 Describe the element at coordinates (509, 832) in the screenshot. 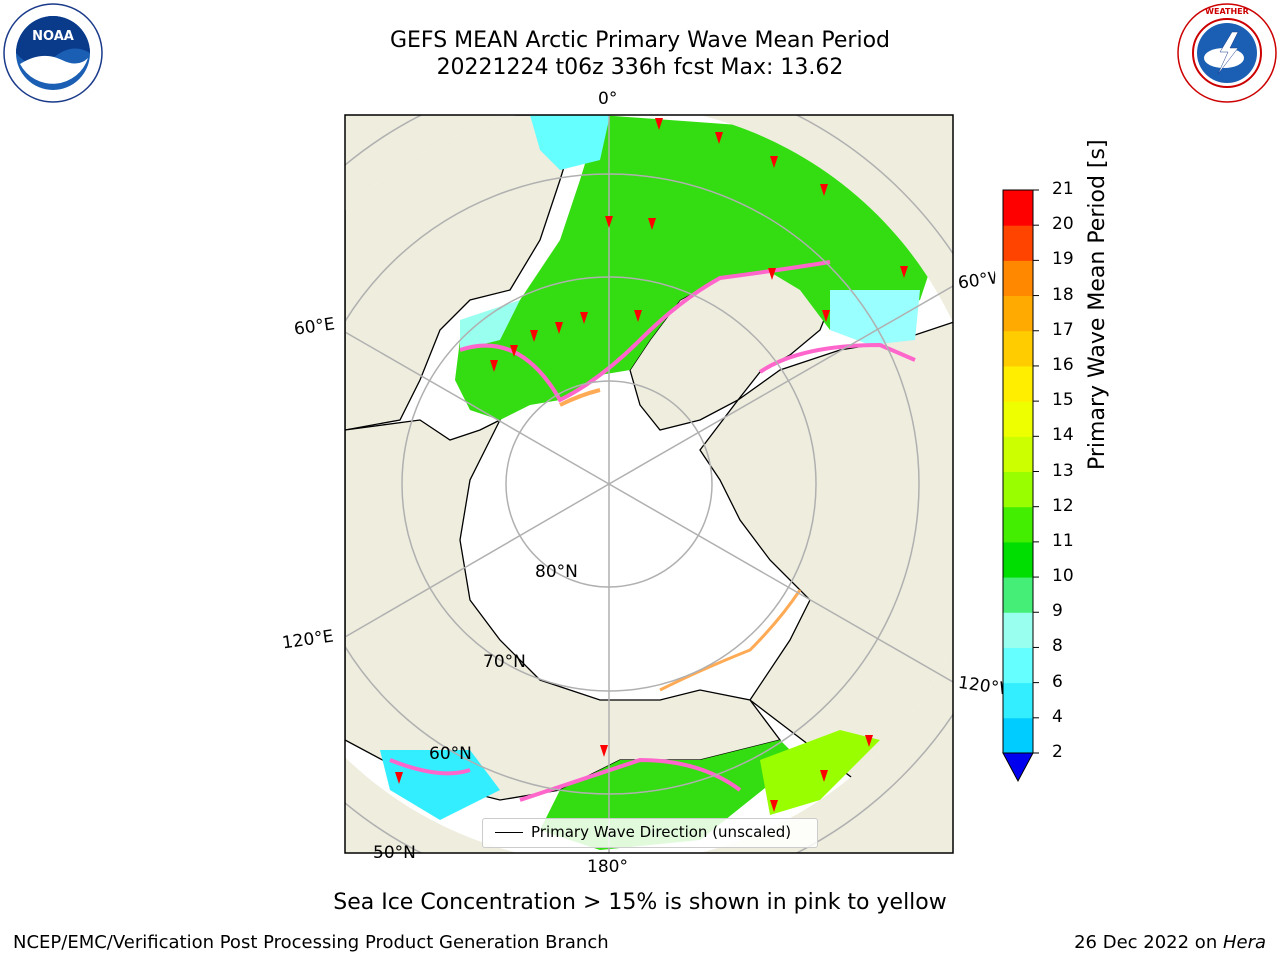

I see `legend-line-swatch` at that location.